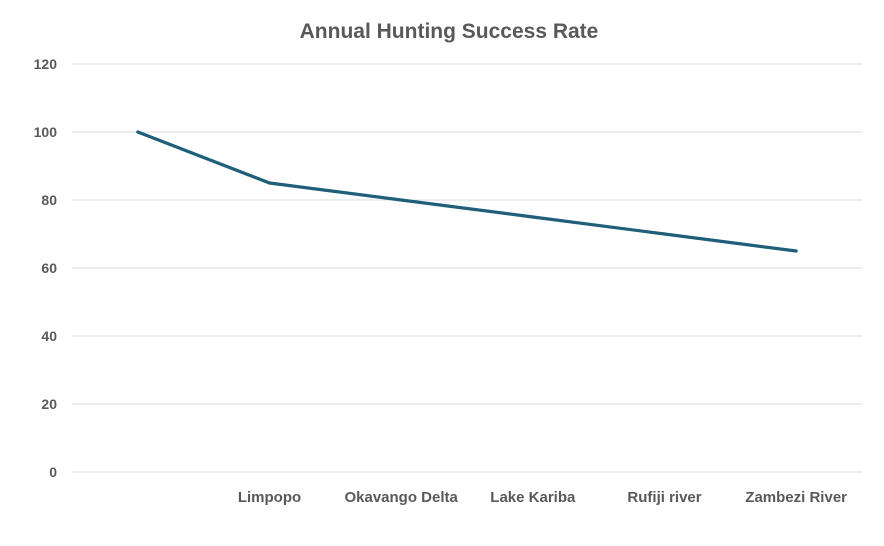 The width and height of the screenshot is (884, 546). I want to click on x-category-label: Limpopo, so click(269, 497).